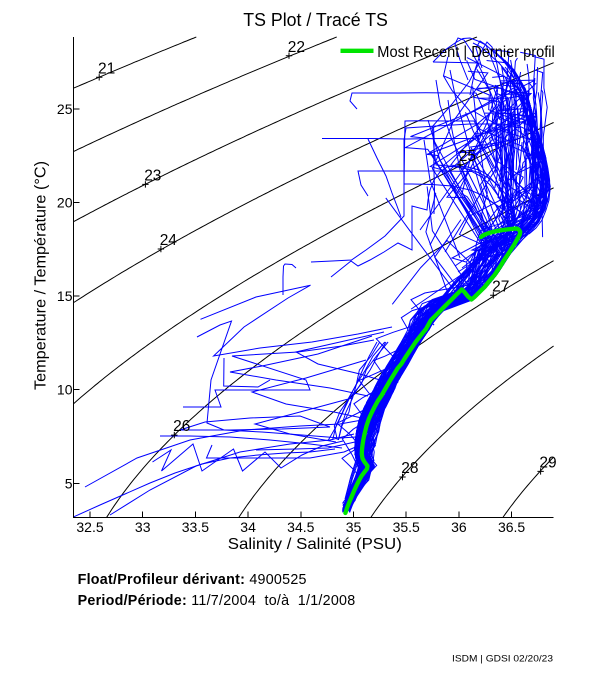 This screenshot has height=680, width=611. What do you see at coordinates (466, 52) in the screenshot?
I see `svg-text: Most Recent | Dernier profil` at bounding box center [466, 52].